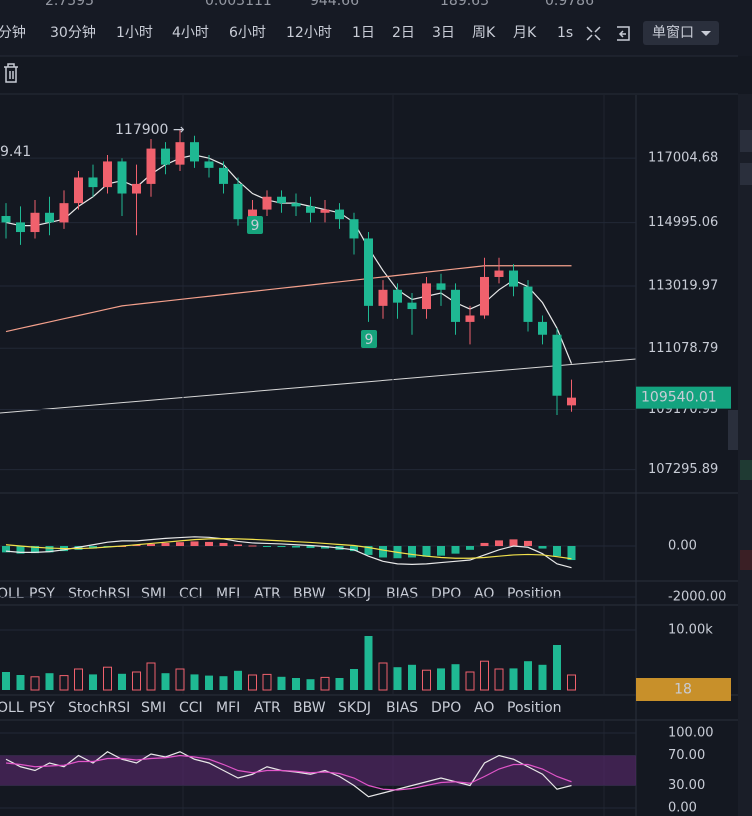 Image resolution: width=752 pixels, height=816 pixels. I want to click on y-tick-label: 111078.79, so click(683, 348).